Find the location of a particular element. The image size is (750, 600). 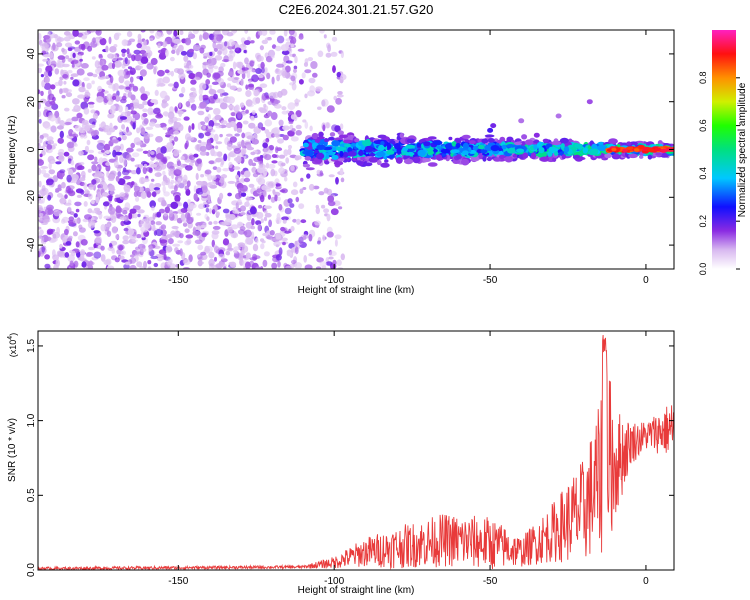

spectrogram-x-axis-label: Height of straight line (km) is located at coordinates (356, 290).